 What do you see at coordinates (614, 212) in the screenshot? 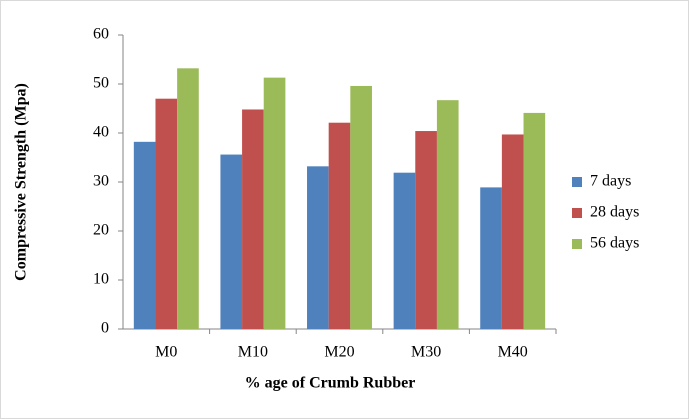
I see `legend-label: 28 days` at bounding box center [614, 212].